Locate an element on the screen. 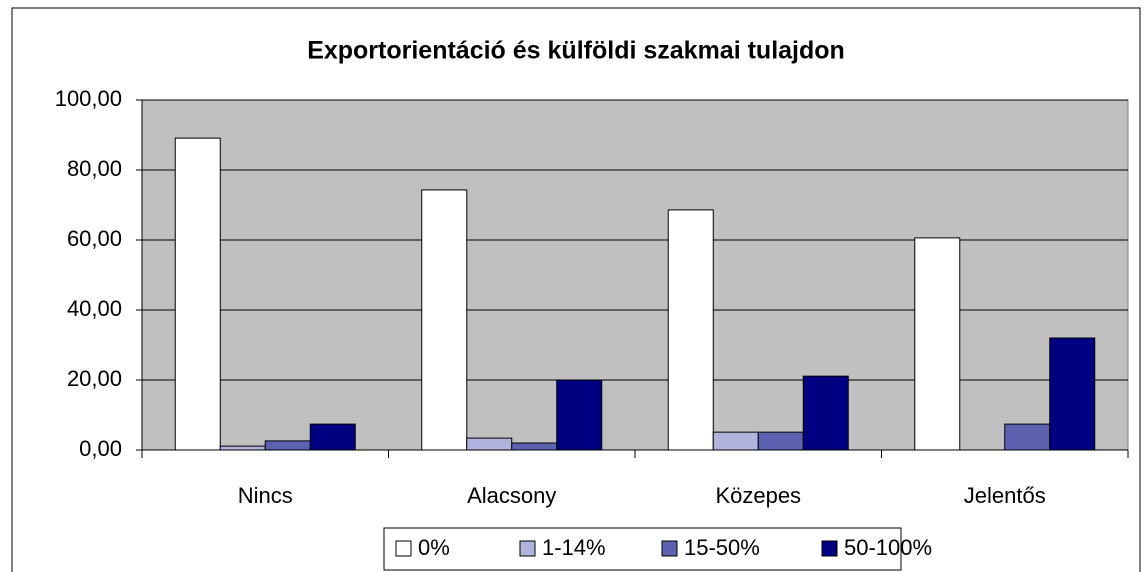  y-tick-label: 100,00 is located at coordinates (88, 98).